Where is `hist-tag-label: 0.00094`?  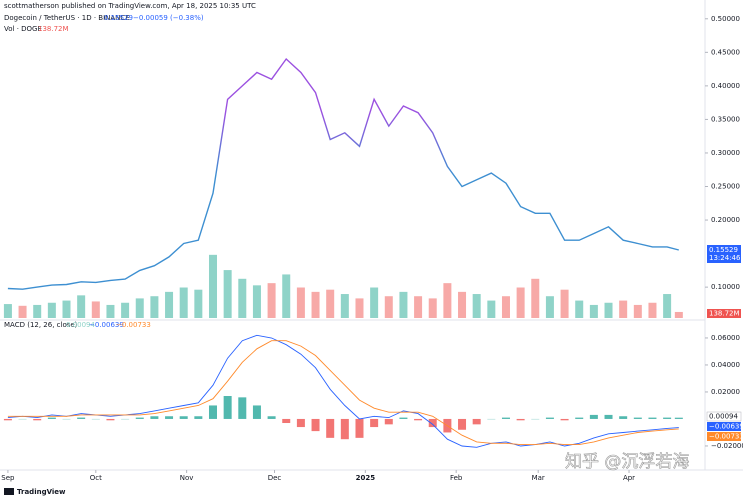 hist-tag-label: 0.00094 is located at coordinates (723, 417).